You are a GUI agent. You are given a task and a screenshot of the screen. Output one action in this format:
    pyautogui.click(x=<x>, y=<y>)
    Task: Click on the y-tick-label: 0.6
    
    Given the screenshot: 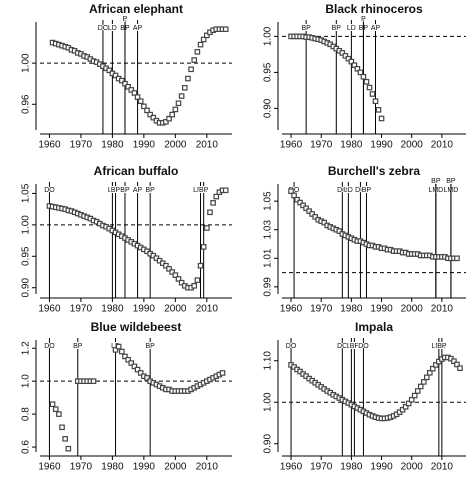 What is the action you would take?
    pyautogui.click(x=26, y=447)
    